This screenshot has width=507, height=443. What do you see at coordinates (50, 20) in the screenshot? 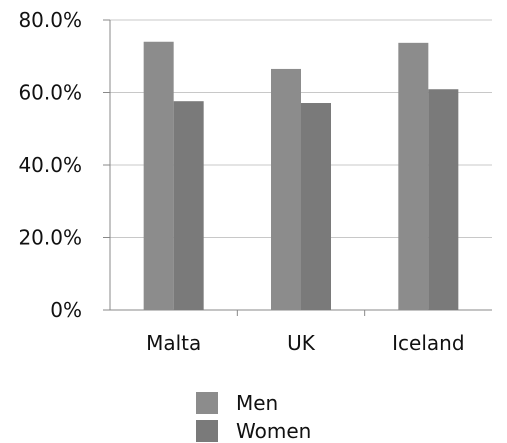
I see `y-tick-label: 80.0%` at bounding box center [50, 20].